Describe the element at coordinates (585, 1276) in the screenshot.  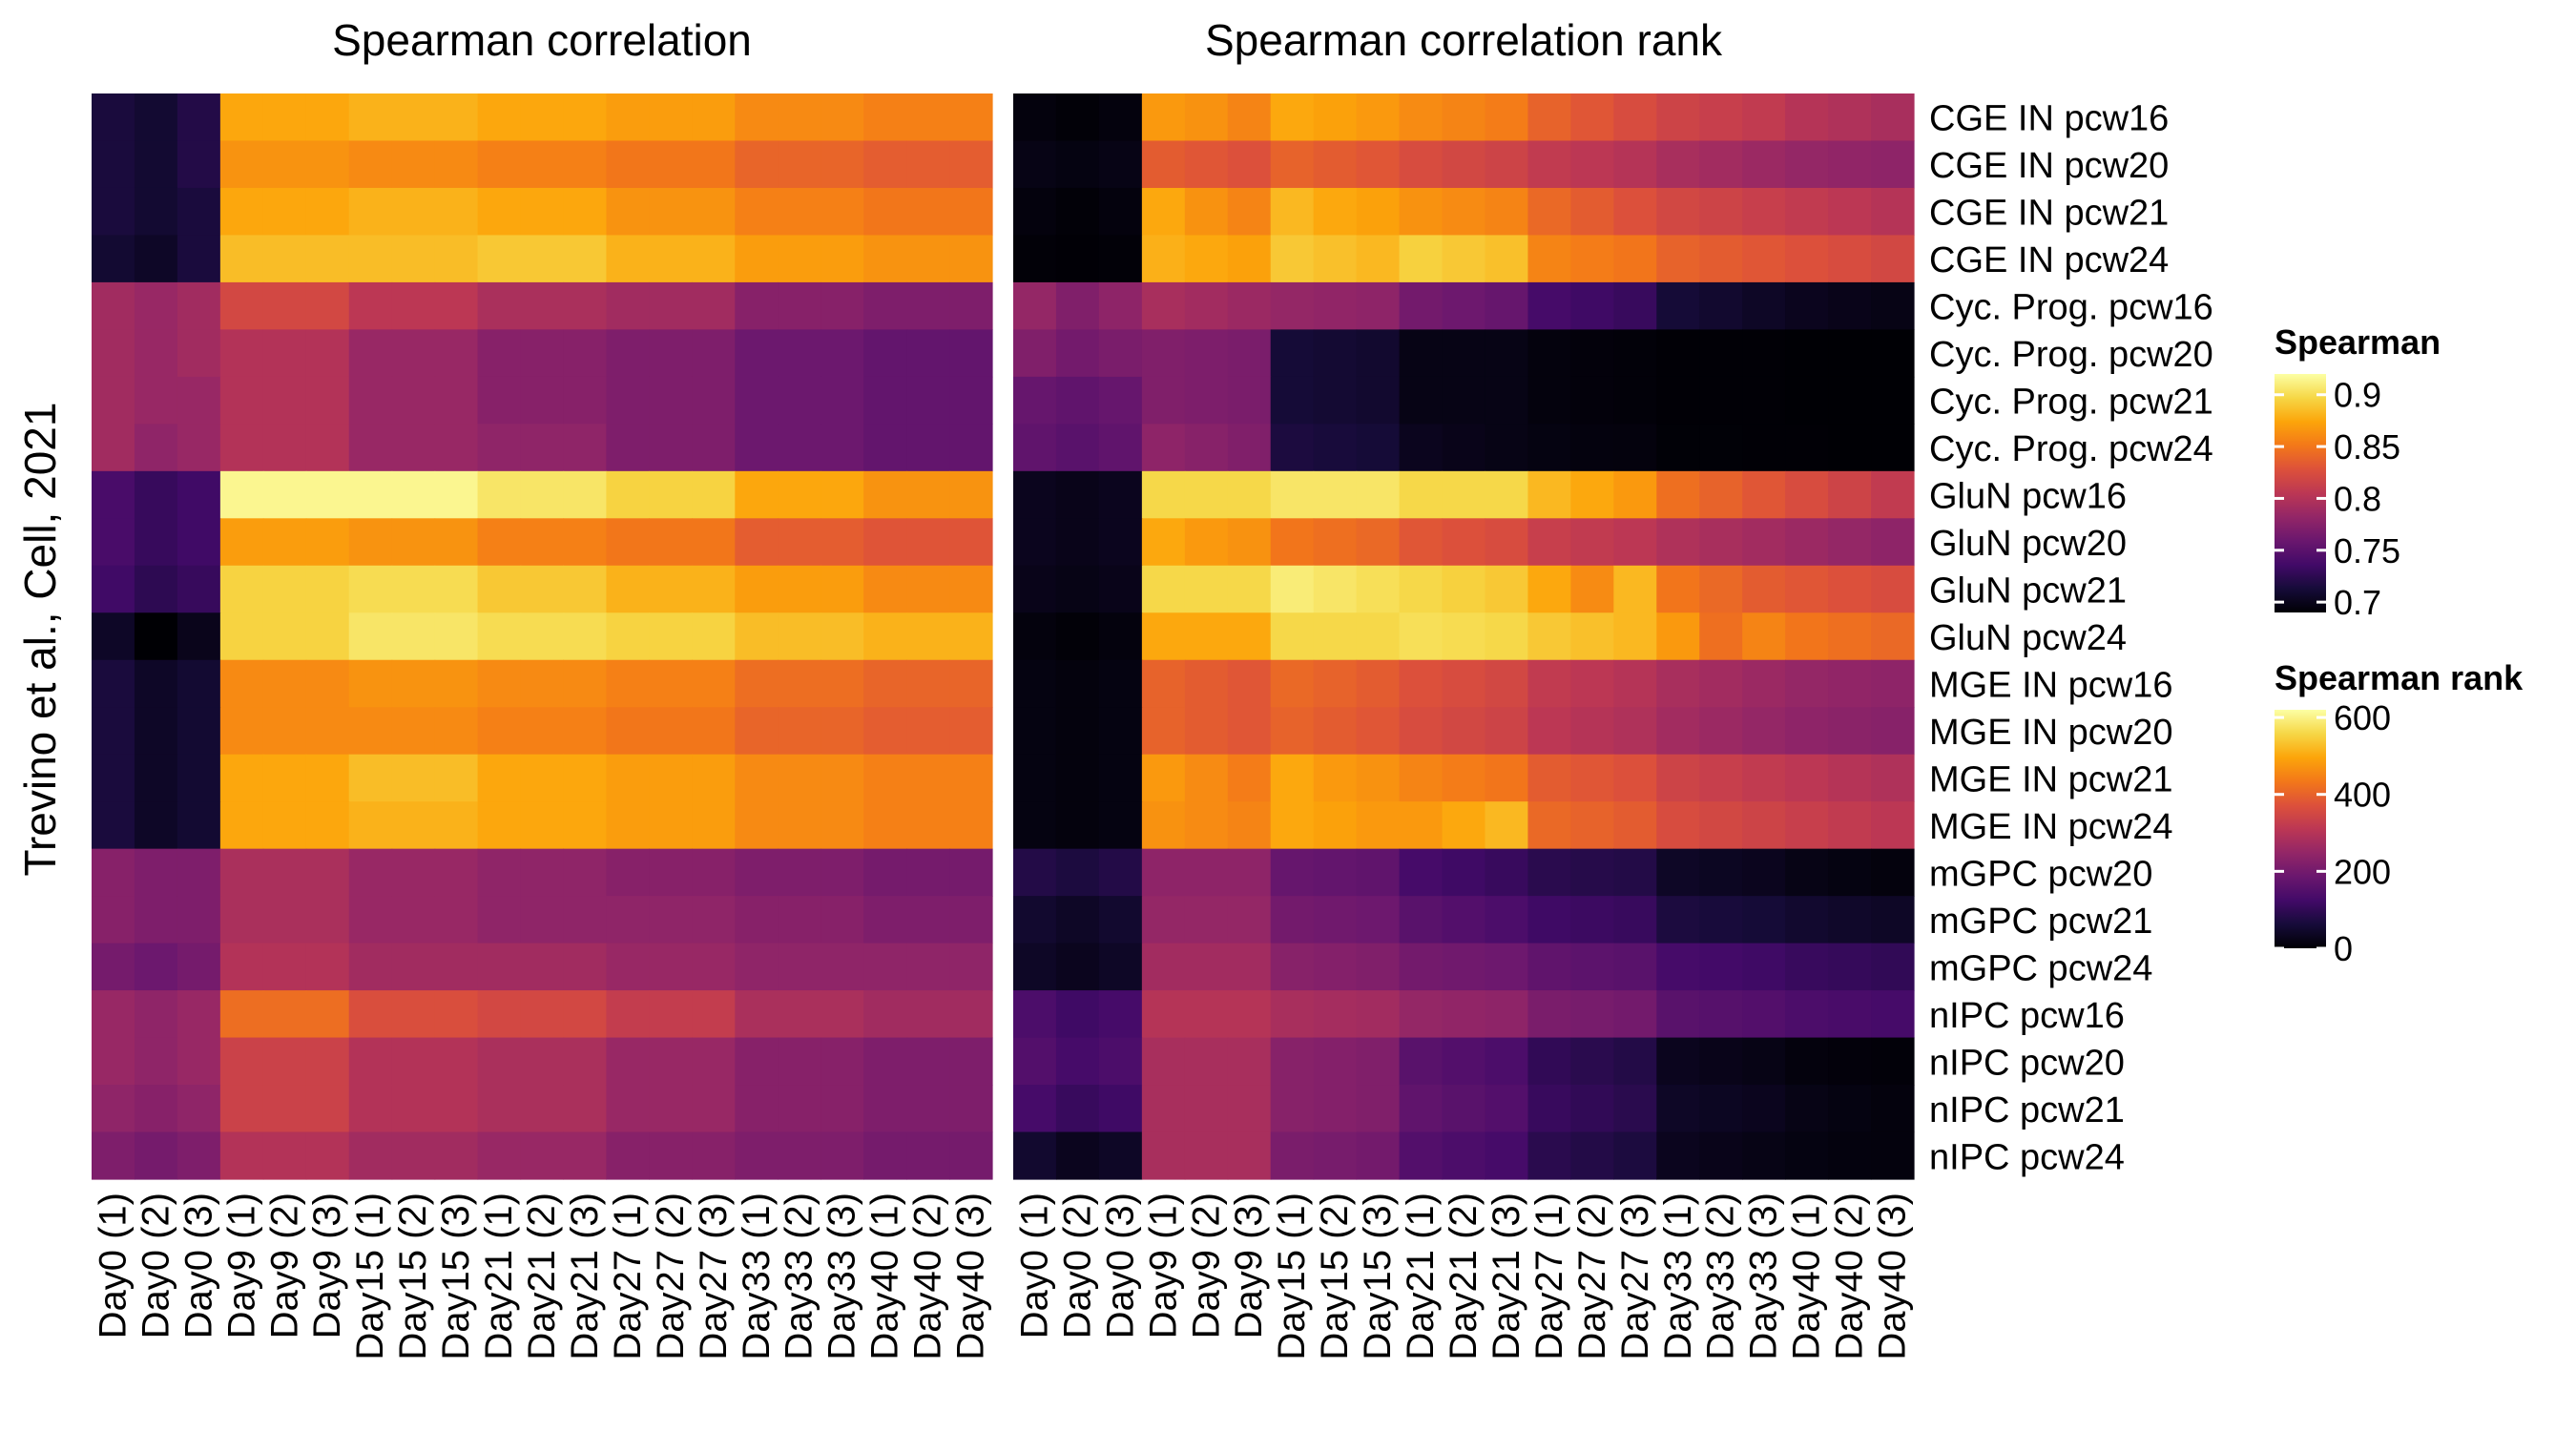
I see `x-tick-label-day21-3: Day21 (3)` at that location.